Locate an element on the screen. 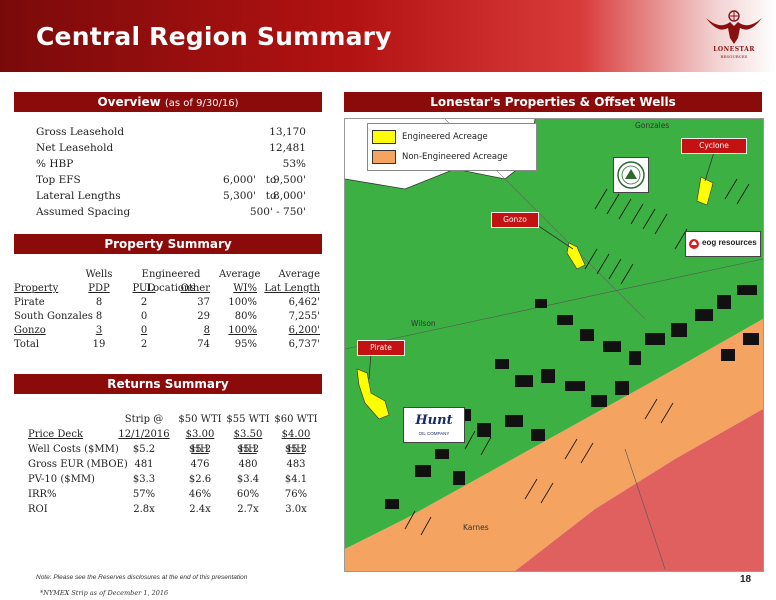  nymex-footnote: *NYMEX Strip as of December 1, 2016 is located at coordinates (104, 593).